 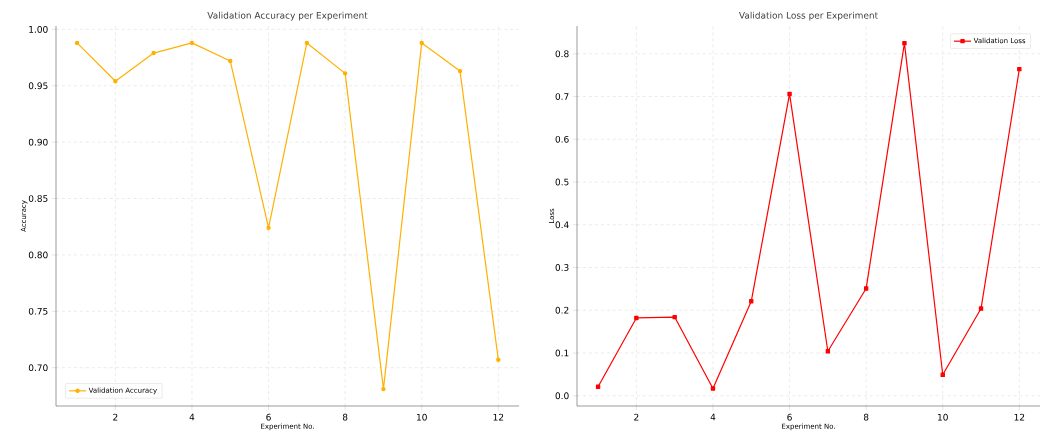 What do you see at coordinates (38, 142) in the screenshot?
I see `y-tick-label: 0.90` at bounding box center [38, 142].